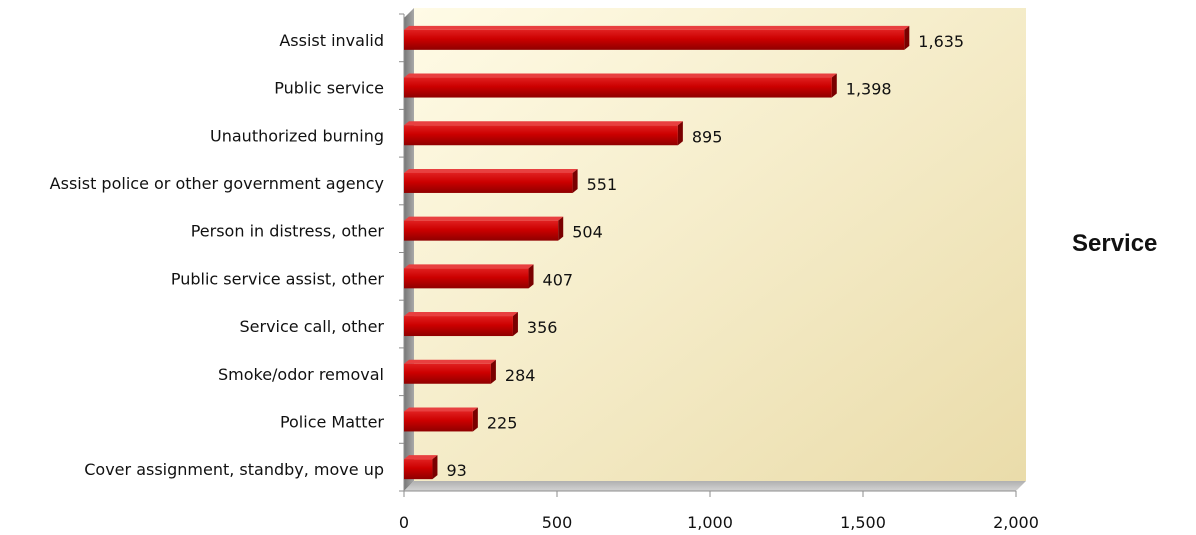  What do you see at coordinates (217, 183) in the screenshot?
I see `category-label: Assist police or other government agency` at bounding box center [217, 183].